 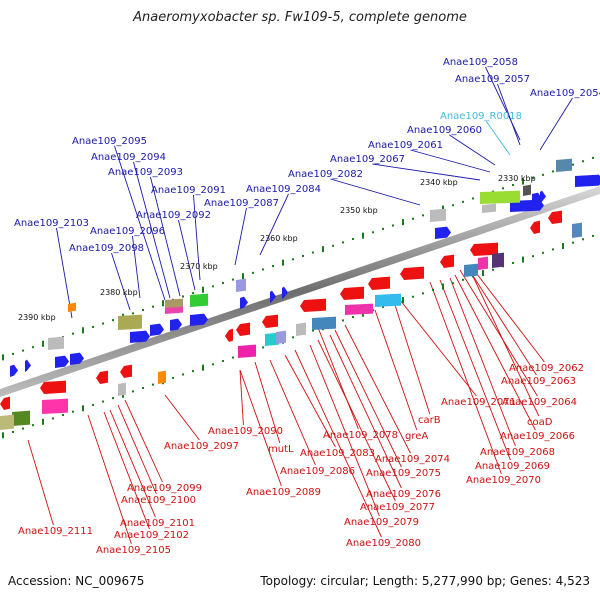 I want to click on gene-label: Anae109_2058, so click(x=480, y=62).